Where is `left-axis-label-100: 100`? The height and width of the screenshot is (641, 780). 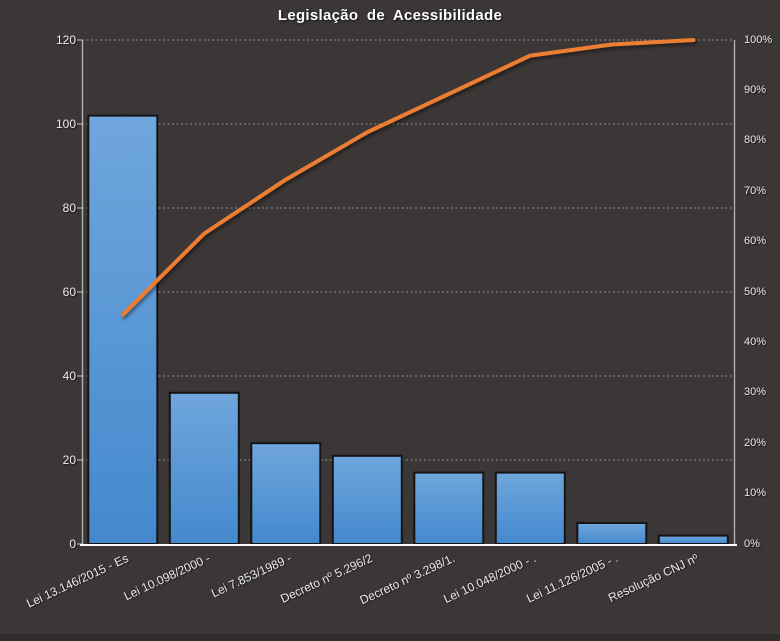 left-axis-label-100: 100 is located at coordinates (65, 124).